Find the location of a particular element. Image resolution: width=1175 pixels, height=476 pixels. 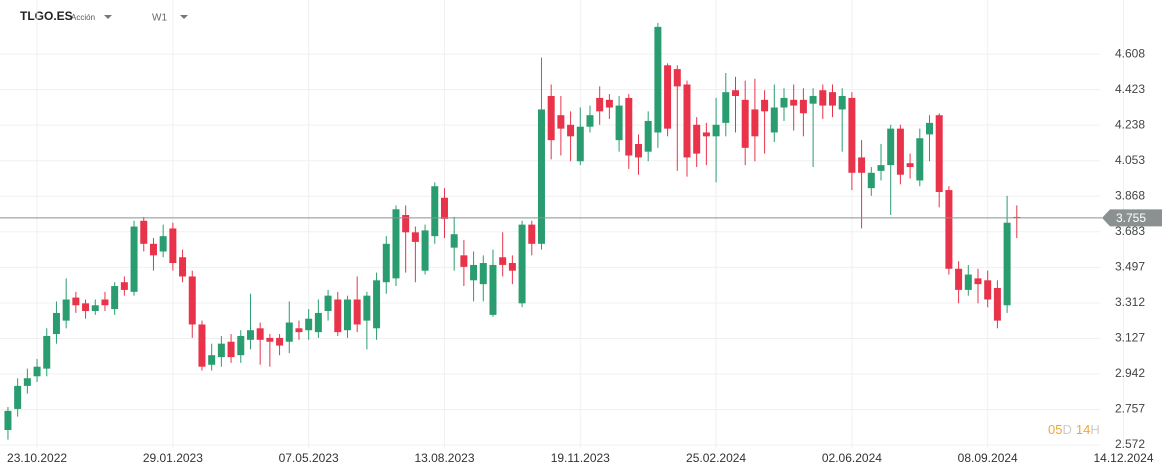

x-tick-label: 13.08.2023 is located at coordinates (444, 458).